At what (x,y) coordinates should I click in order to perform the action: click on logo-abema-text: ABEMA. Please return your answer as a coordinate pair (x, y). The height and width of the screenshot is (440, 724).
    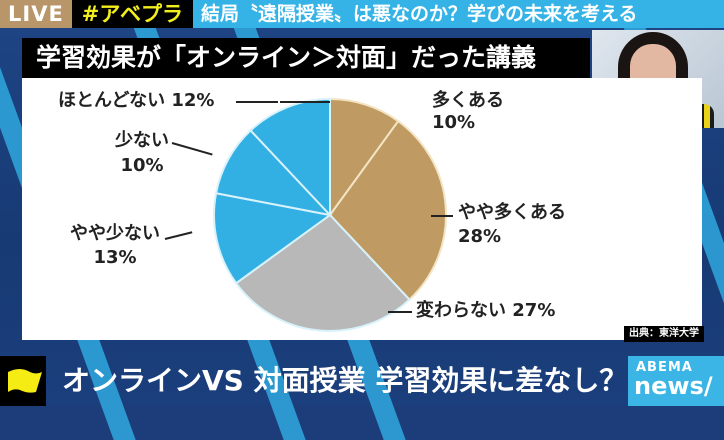
    Looking at the image, I should click on (664, 367).